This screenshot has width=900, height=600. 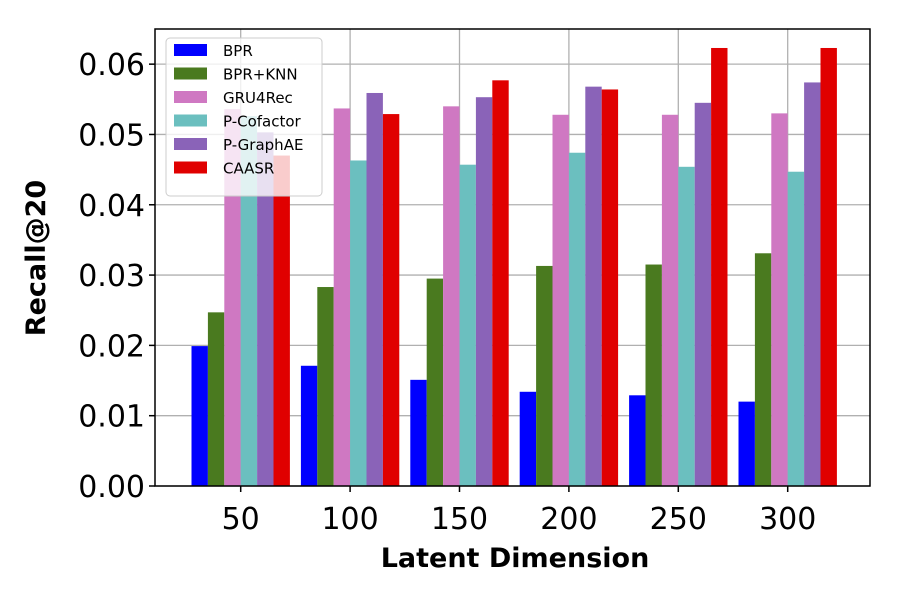 What do you see at coordinates (258, 98) in the screenshot?
I see `legend-label: GRU4Rec` at bounding box center [258, 98].